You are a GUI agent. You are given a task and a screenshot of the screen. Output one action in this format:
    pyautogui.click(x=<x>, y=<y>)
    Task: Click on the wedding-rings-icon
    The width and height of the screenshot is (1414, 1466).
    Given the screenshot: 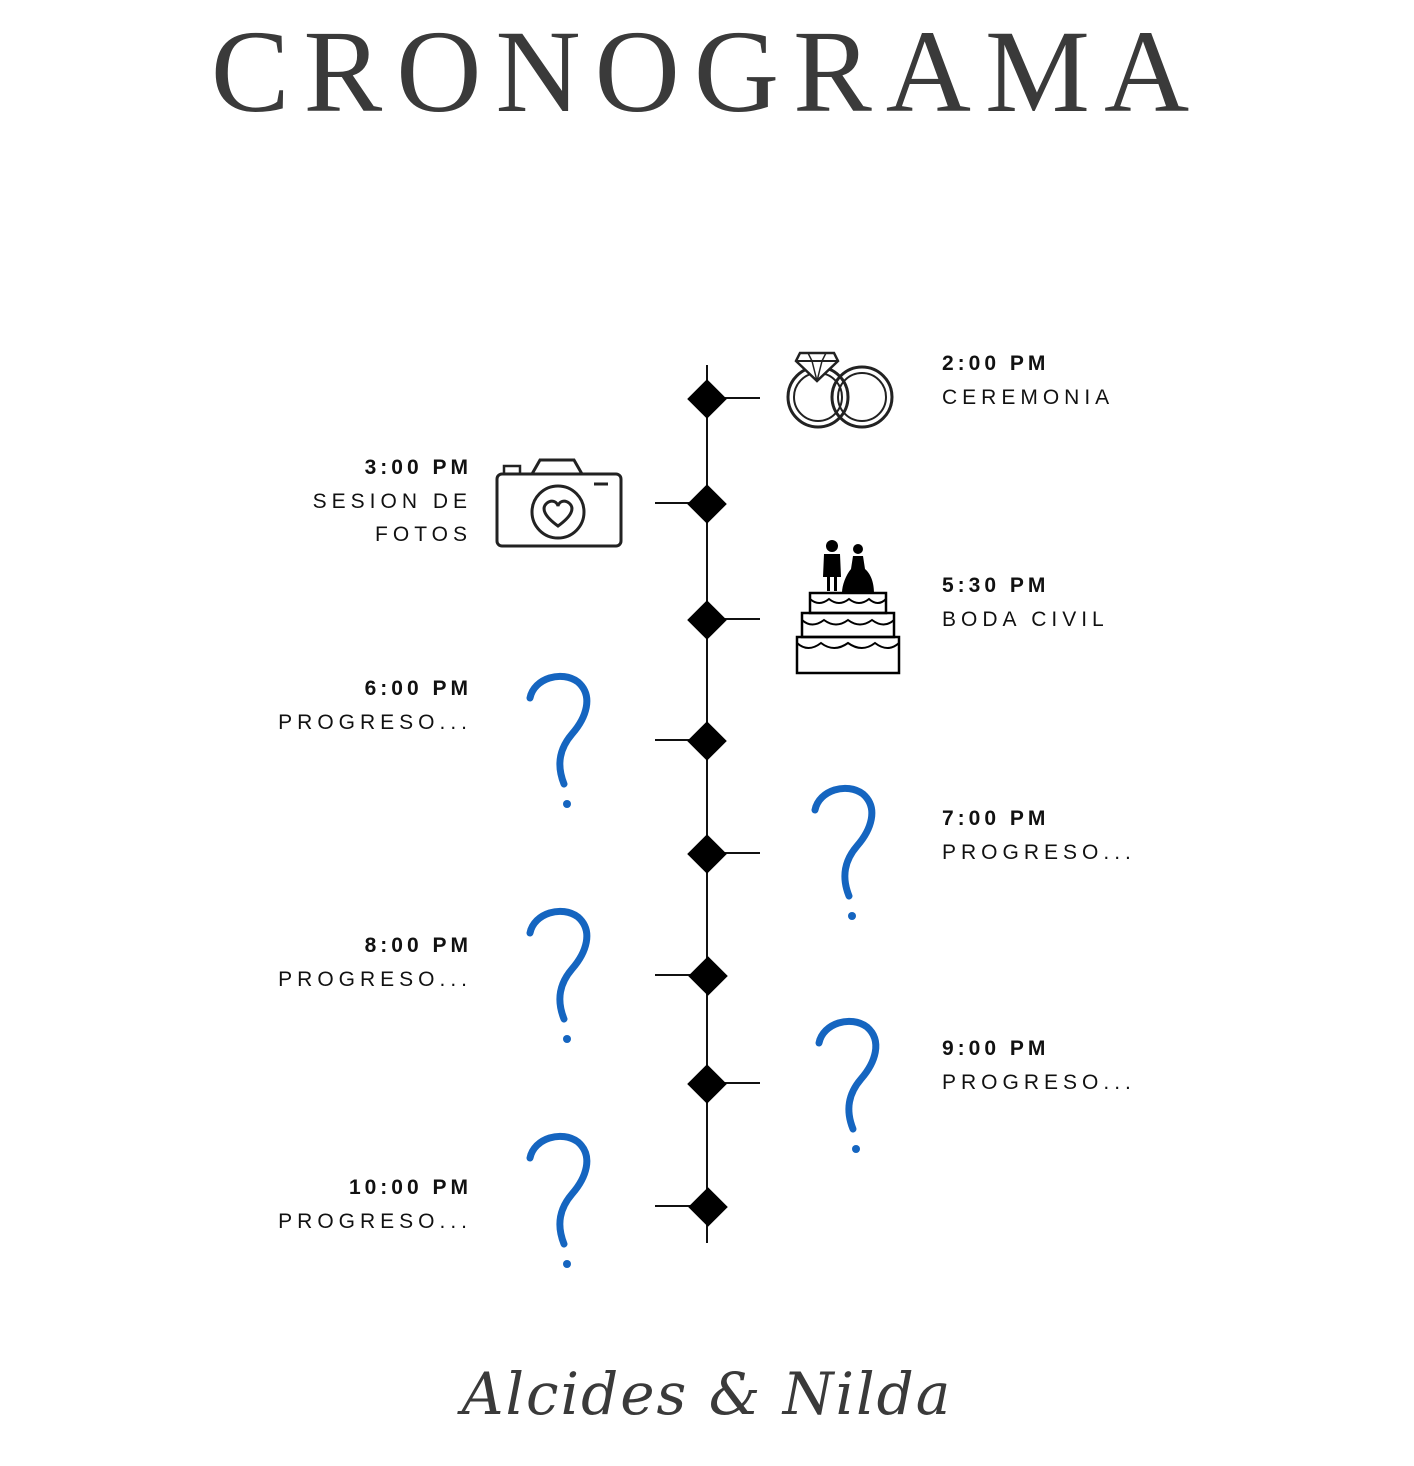 What is the action you would take?
    pyautogui.click(x=843, y=393)
    